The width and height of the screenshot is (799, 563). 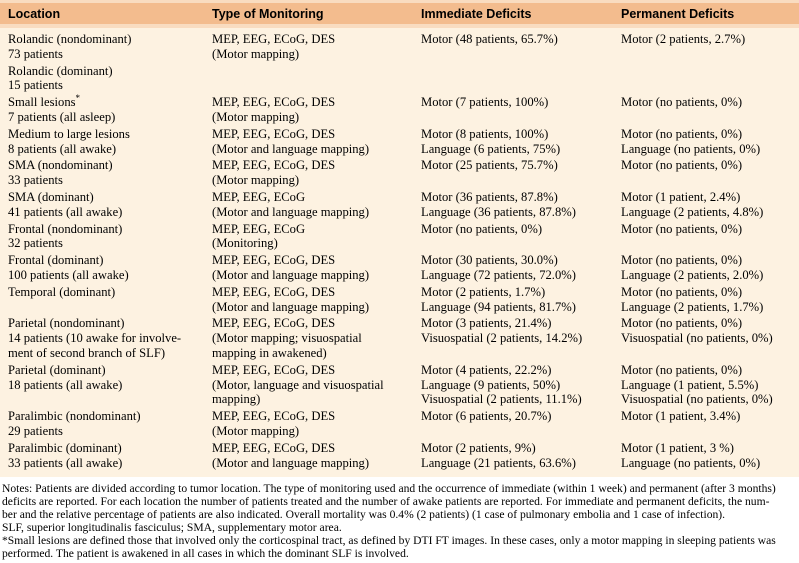 I want to click on cell-immediate: Motor (25 patients, 75.7%), so click(x=521, y=173).